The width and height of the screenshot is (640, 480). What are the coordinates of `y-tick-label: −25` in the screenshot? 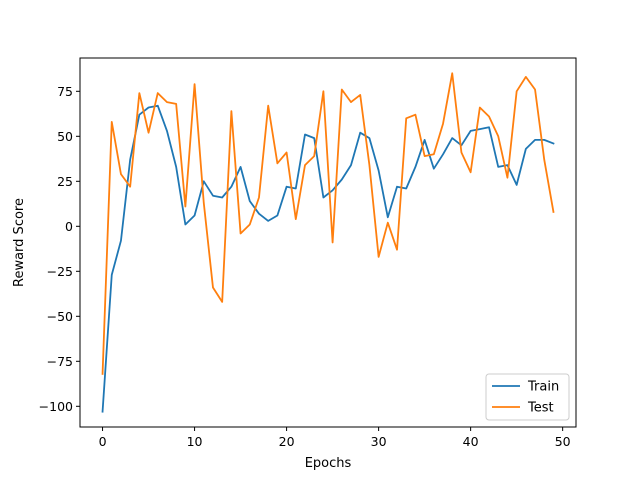 It's located at (60, 271).